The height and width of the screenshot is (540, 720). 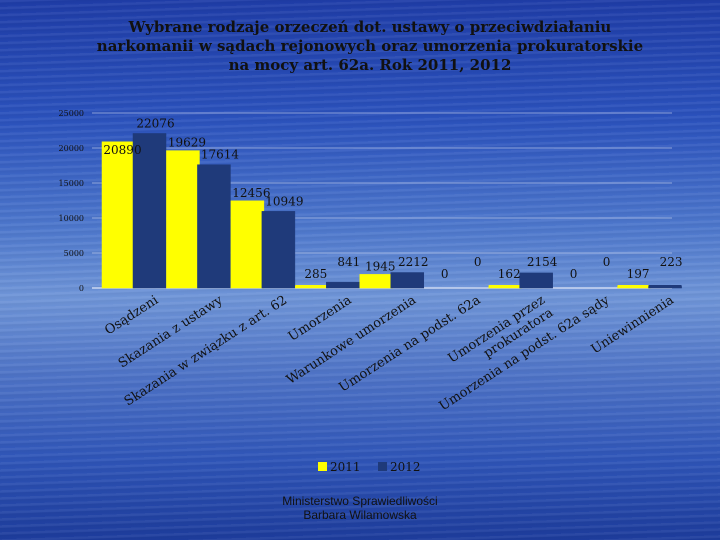 What do you see at coordinates (187, 143) in the screenshot?
I see `data-label-2011-1: 19629` at bounding box center [187, 143].